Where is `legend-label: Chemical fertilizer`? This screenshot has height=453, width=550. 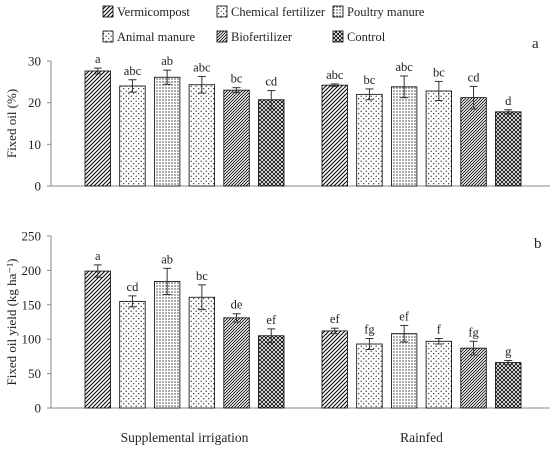 legend-label: Chemical fertilizer is located at coordinates (278, 12).